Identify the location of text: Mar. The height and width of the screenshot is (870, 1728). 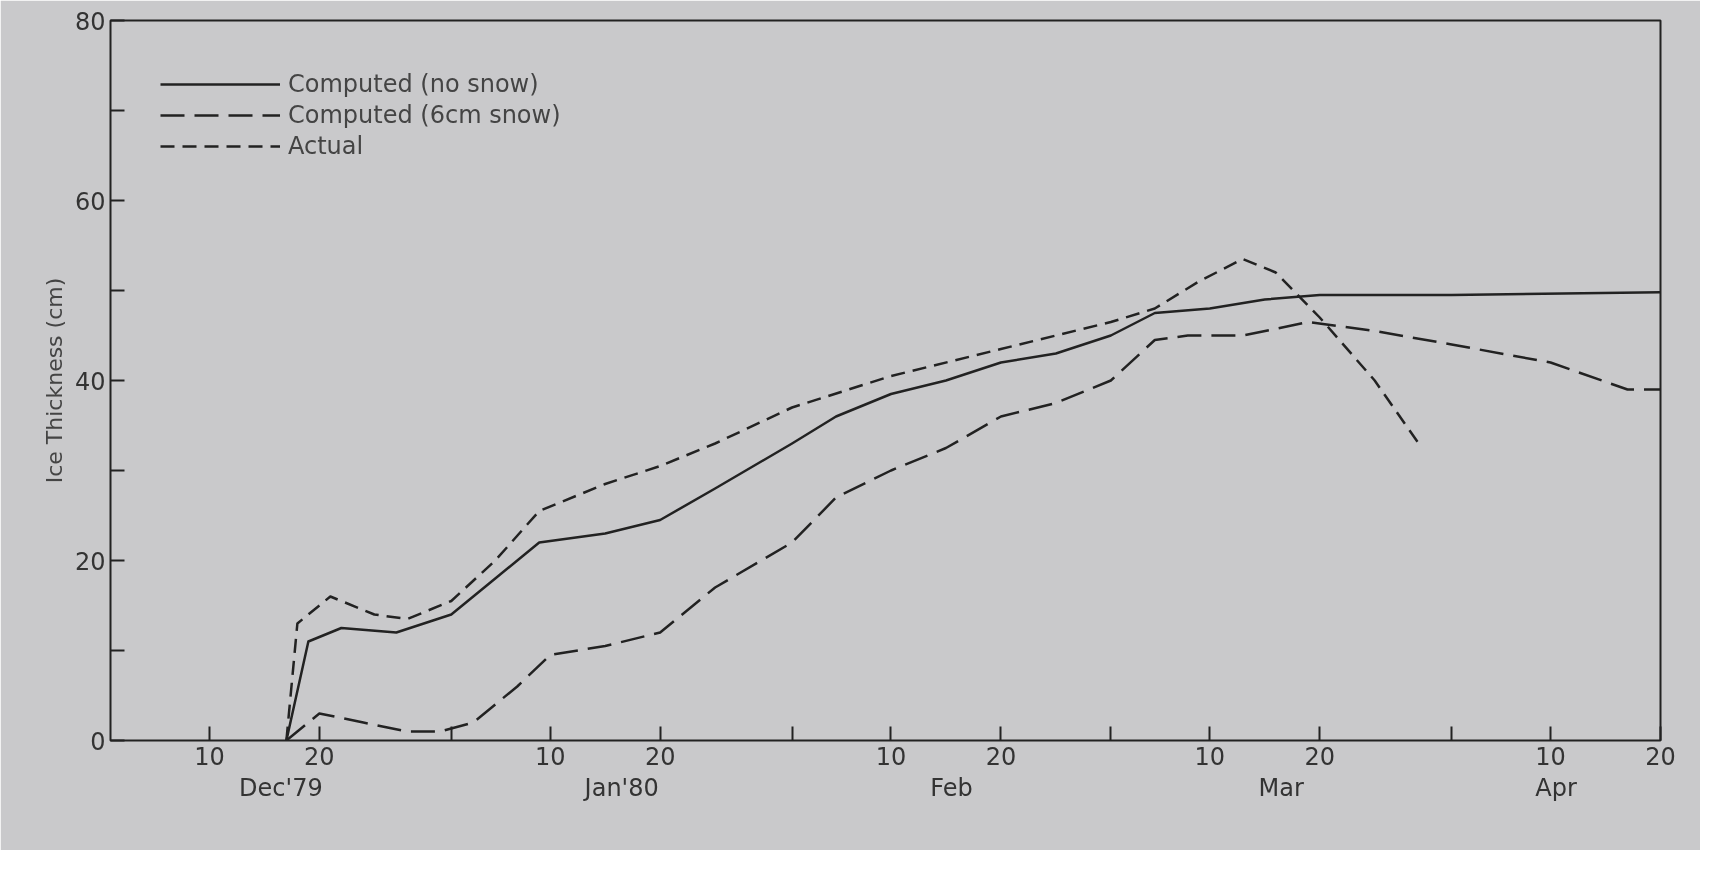
(1281, 787).